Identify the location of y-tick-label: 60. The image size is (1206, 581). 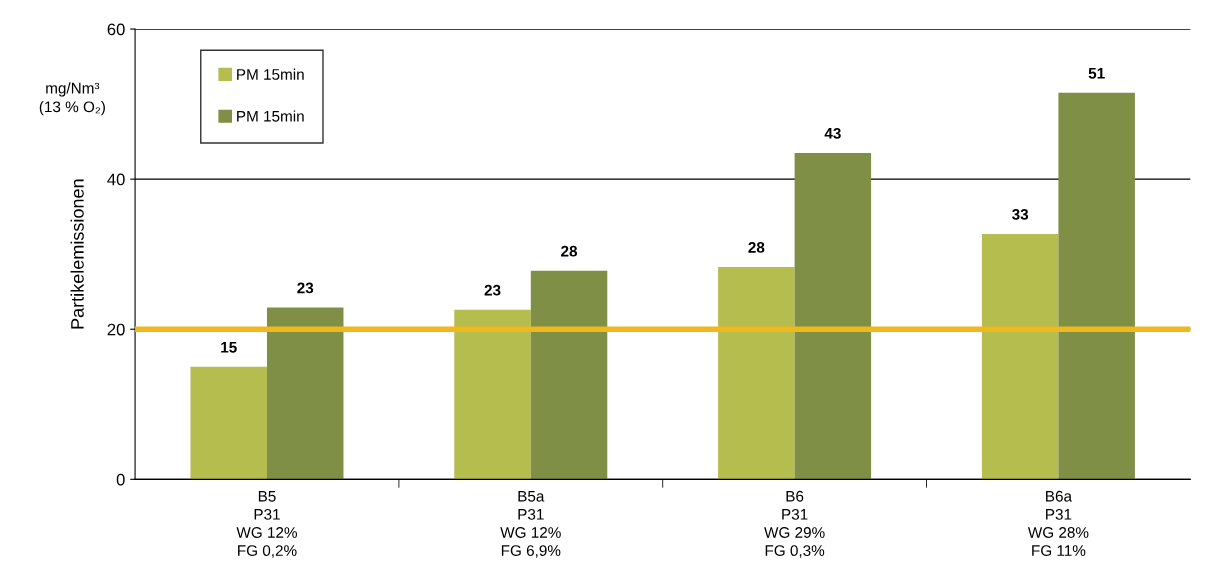
(116, 29).